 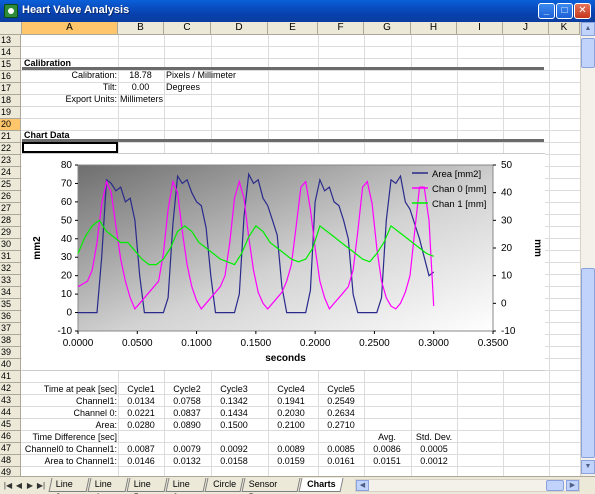 What do you see at coordinates (564, 28) in the screenshot?
I see `column-header-k: K` at bounding box center [564, 28].